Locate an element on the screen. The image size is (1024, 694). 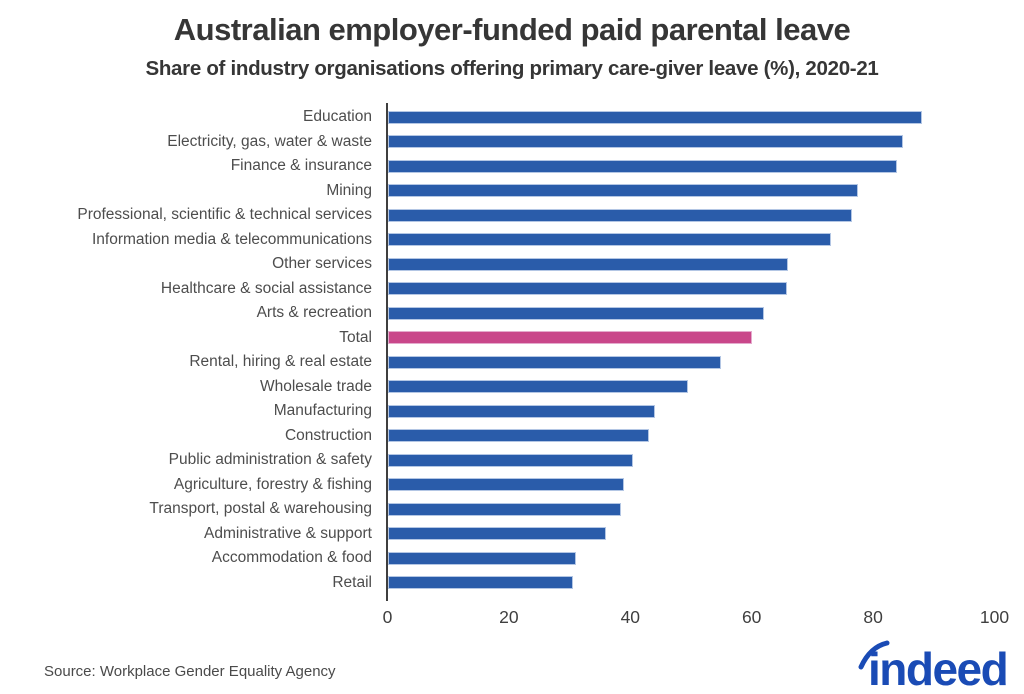
indeed-logo-svg: indeed is located at coordinates (933, 667).